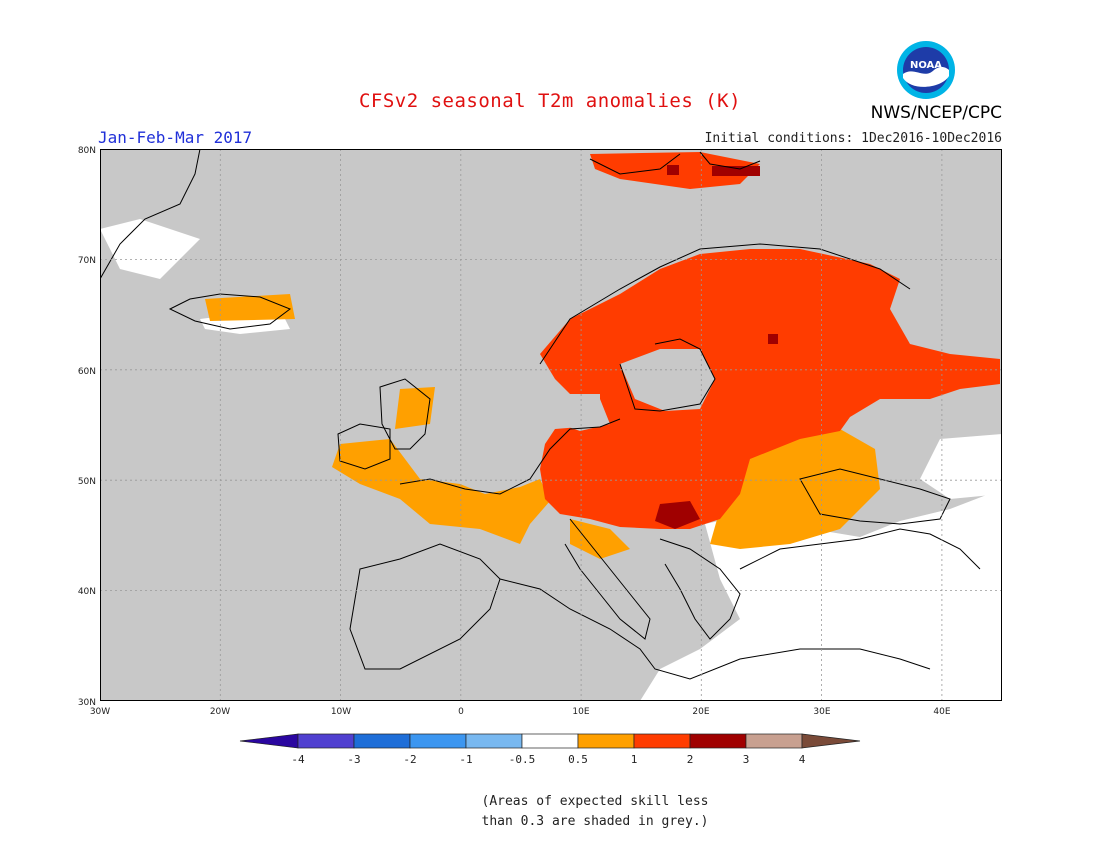 Image resolution: width=1100 pixels, height=850 pixels. Describe the element at coordinates (853, 138) in the screenshot. I see `initial-conditions: Initial conditions: 1Dec2016-10Dec2016` at that location.